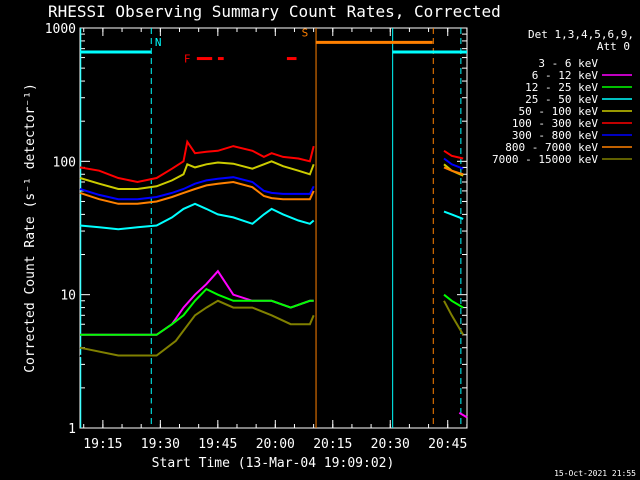  I want to click on legend-entry-label: 6 - 12 keV, so click(565, 75).